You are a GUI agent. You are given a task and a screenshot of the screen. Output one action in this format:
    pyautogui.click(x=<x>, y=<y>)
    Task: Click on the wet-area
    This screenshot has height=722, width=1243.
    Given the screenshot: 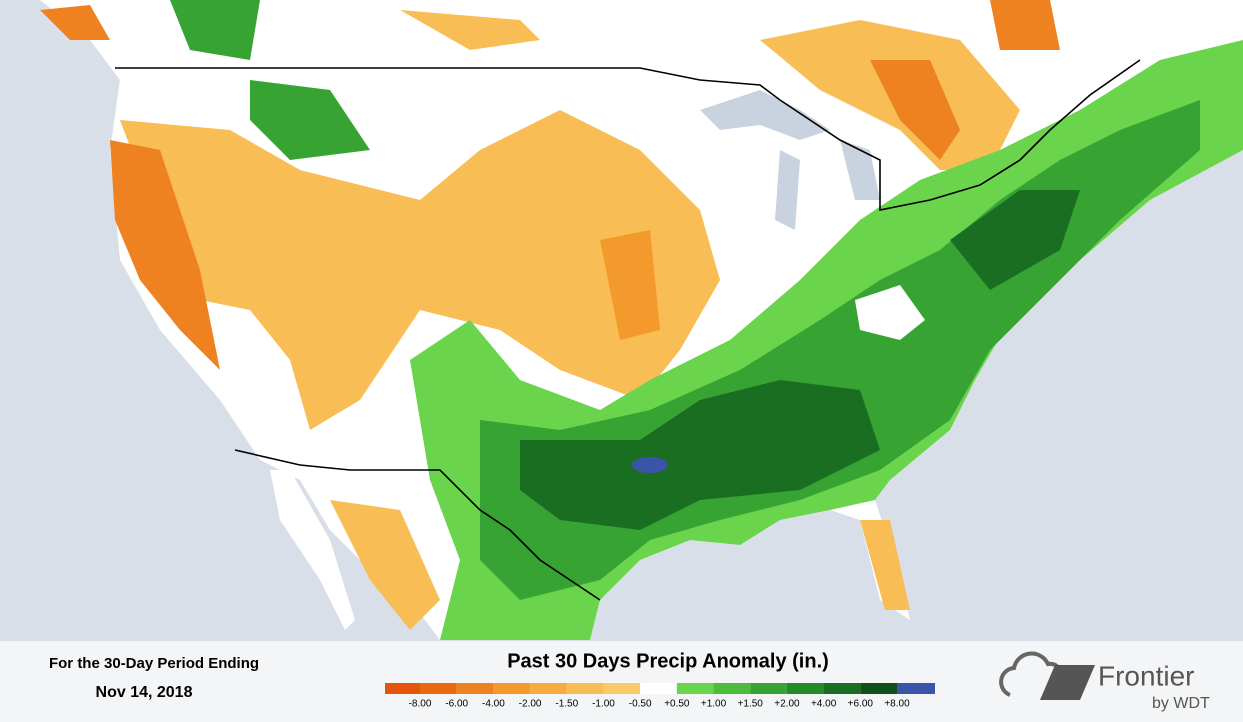 What is the action you would take?
    pyautogui.click(x=270, y=80)
    